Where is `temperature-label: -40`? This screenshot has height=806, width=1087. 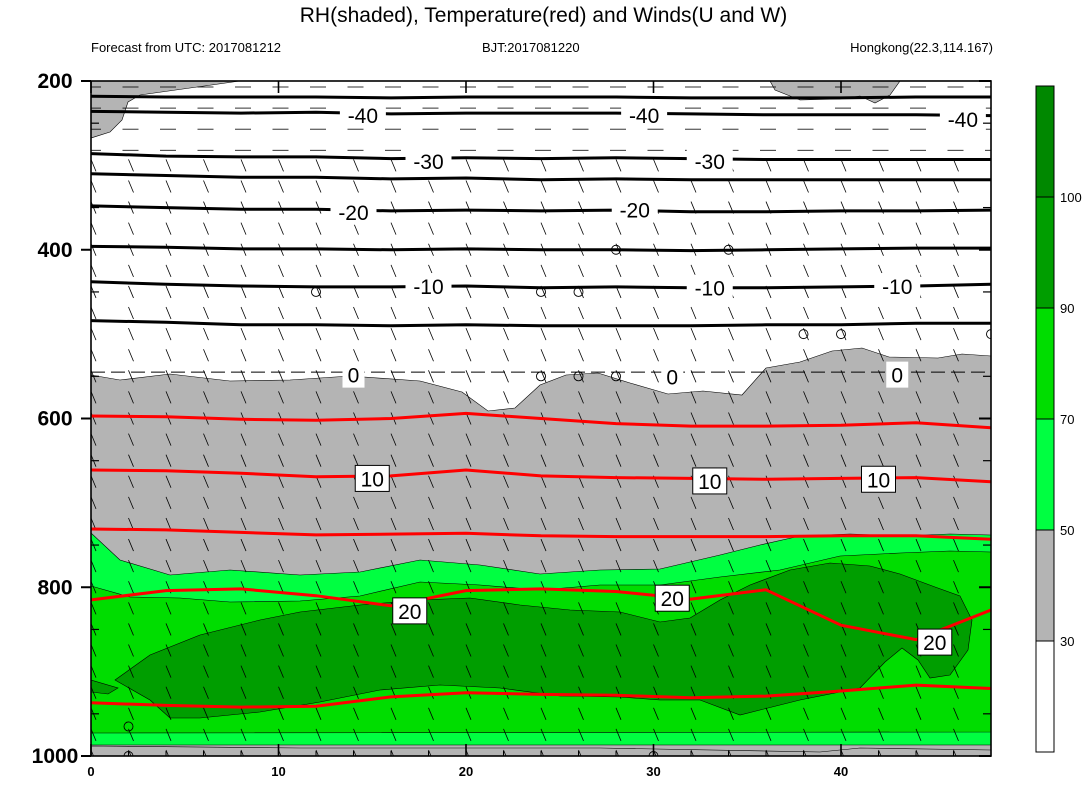
temperature-label: -40 is located at coordinates (963, 120).